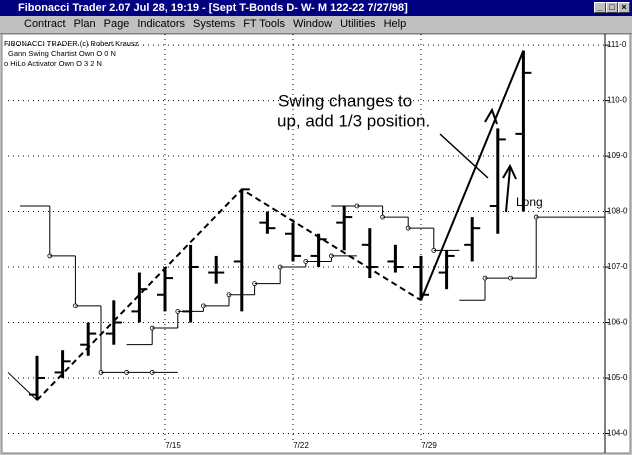  I want to click on menu-item: Help, so click(395, 24).